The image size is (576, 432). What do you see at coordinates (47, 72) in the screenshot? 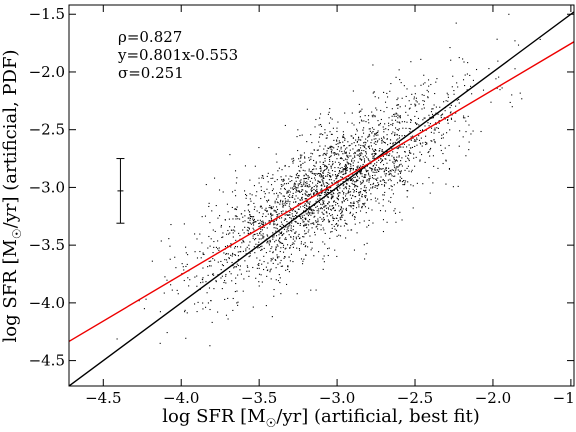
I see `y-tick-label: −2.0` at bounding box center [47, 72].